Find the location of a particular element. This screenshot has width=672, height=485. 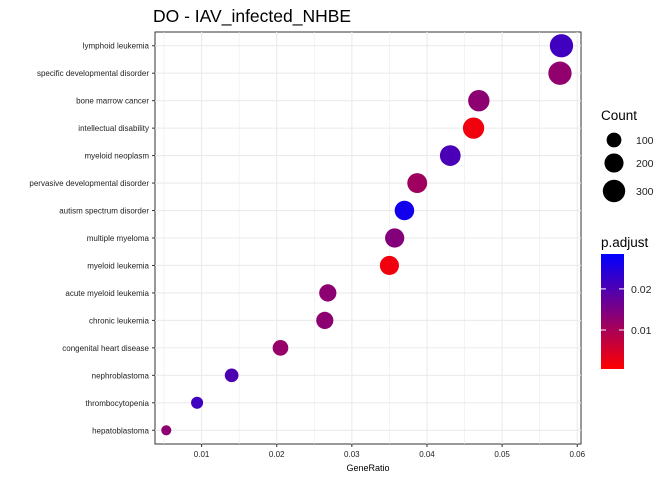

y-tick-label: pervasive developmental disorder is located at coordinates (89, 183).